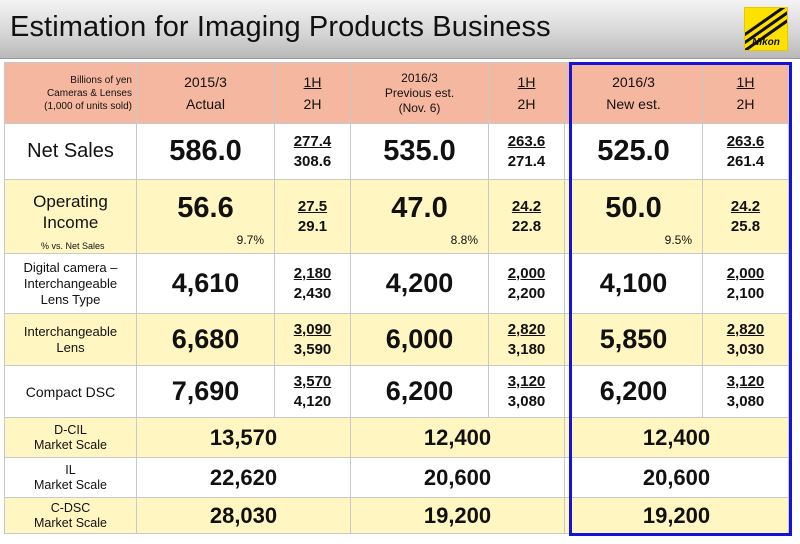 This screenshot has height=544, width=800. I want to click on col-header-line: (Nov. 6), so click(419, 107).